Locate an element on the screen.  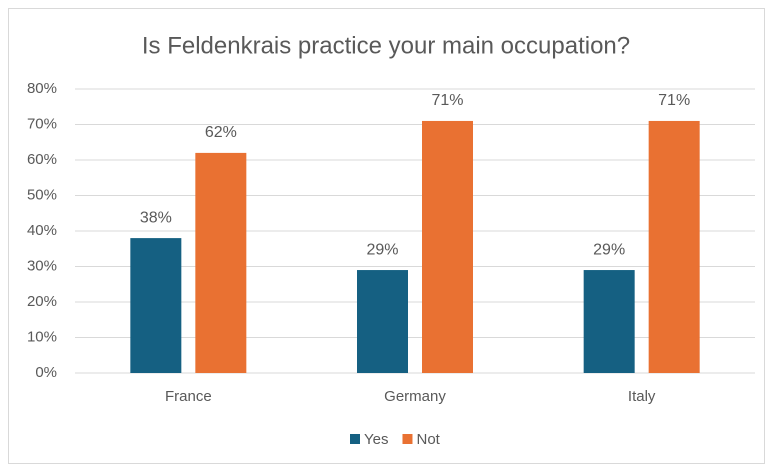
y-tick-label: 80% is located at coordinates (42, 88).